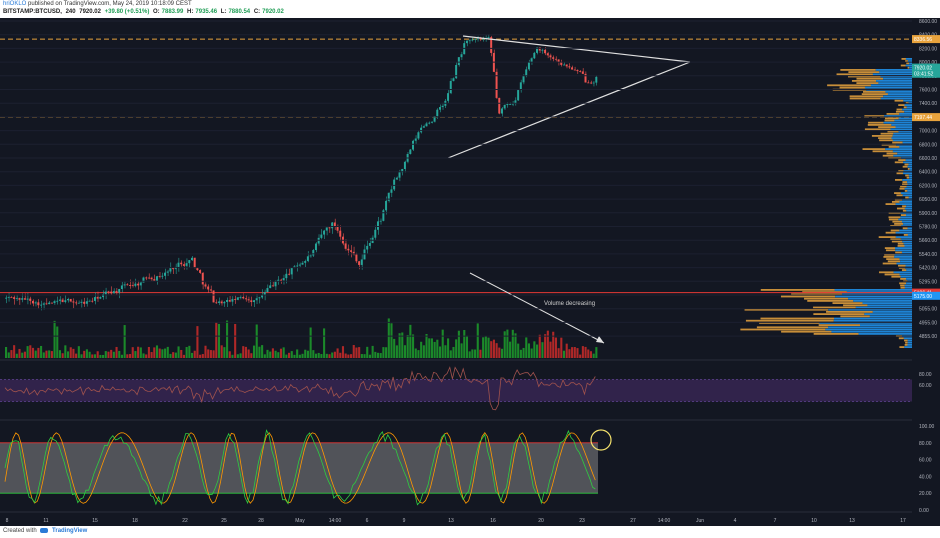 The image size is (940, 538). What do you see at coordinates (569, 110) in the screenshot?
I see `triangle-lower-trendline` at bounding box center [569, 110].